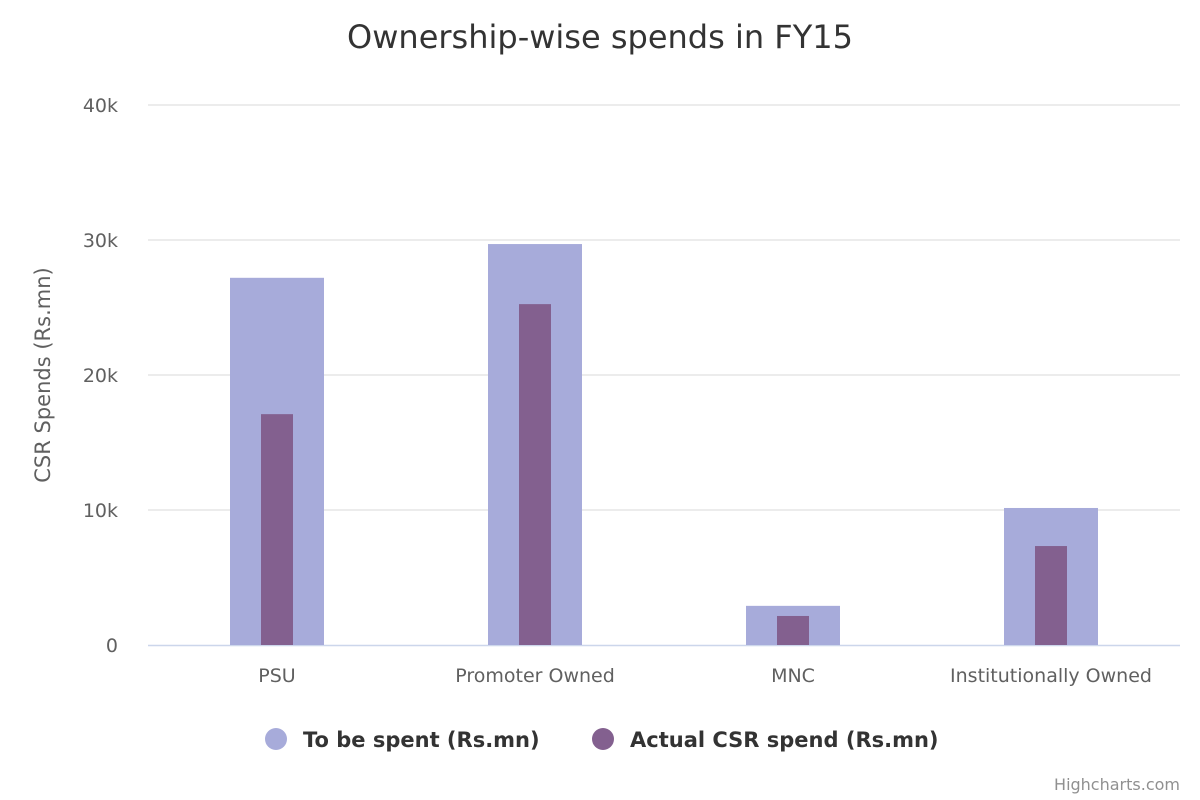 The height and width of the screenshot is (800, 1200). Describe the element at coordinates (535, 676) in the screenshot. I see `x-tick-label: Promoter Owned` at that location.